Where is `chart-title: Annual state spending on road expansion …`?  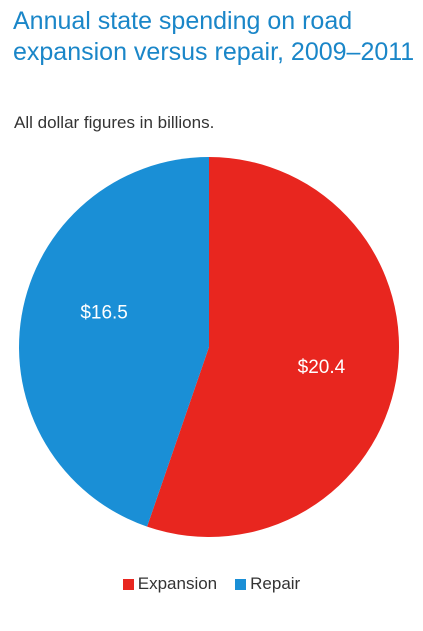
chart-title: Annual state spending on road expansion … is located at coordinates (214, 36).